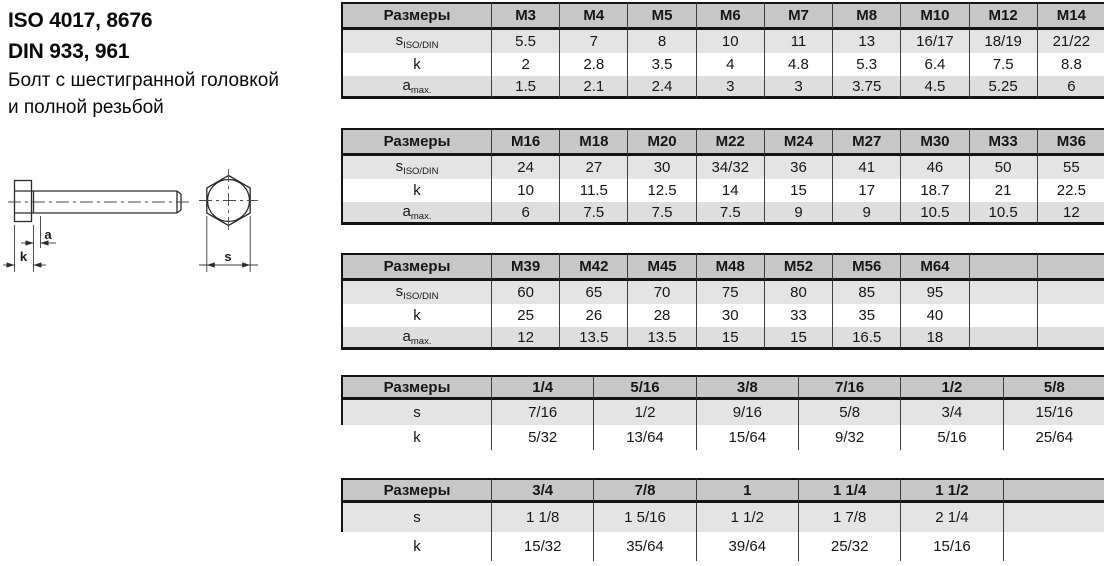 Image resolution: width=1104 pixels, height=566 pixels. Describe the element at coordinates (1002, 16) in the screenshot. I see `size-column-header: M12` at that location.